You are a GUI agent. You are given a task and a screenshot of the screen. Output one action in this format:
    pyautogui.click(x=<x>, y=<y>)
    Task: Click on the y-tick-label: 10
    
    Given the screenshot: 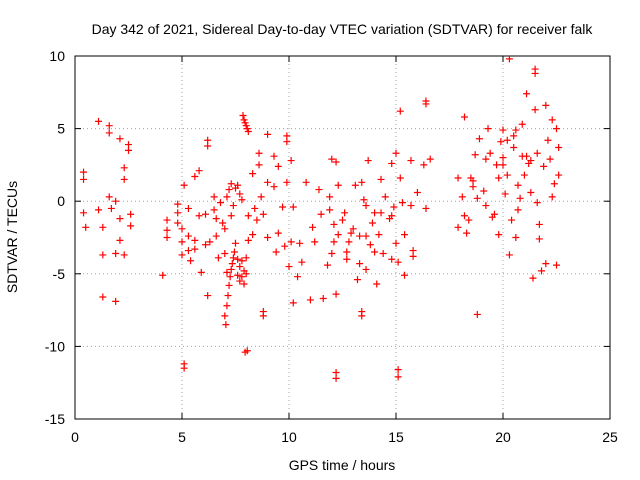 What is the action you would take?
    pyautogui.click(x=57, y=56)
    